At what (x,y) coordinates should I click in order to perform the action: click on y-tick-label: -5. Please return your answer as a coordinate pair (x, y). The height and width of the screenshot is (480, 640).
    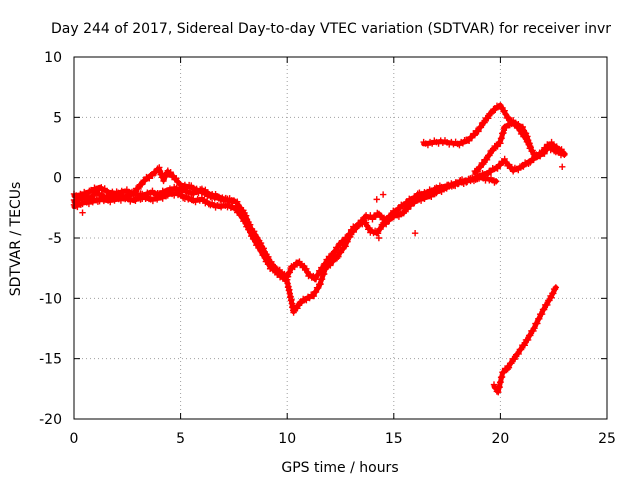
    Looking at the image, I should click on (55, 239).